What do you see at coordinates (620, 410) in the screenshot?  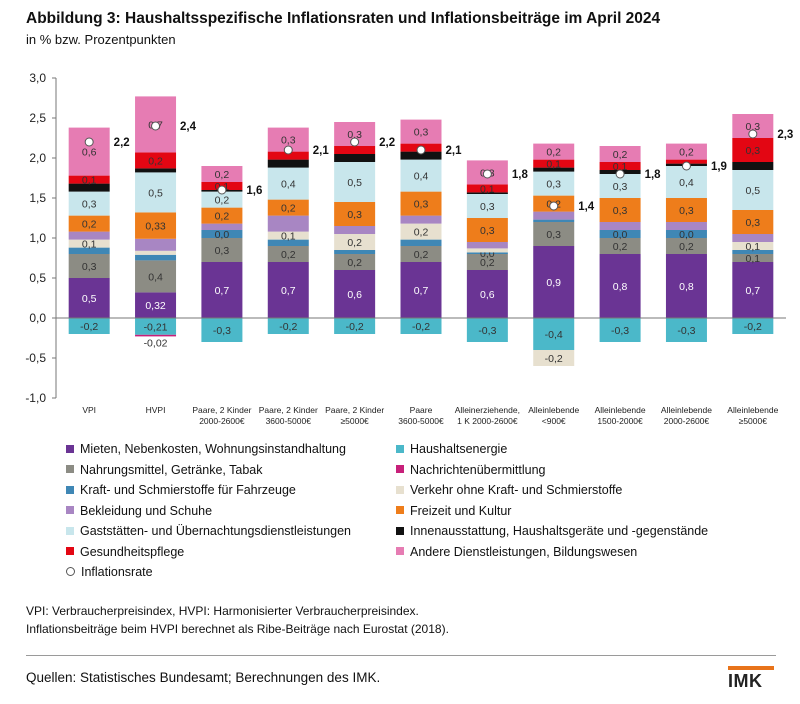 I see `category-label: Alleinlebende` at bounding box center [620, 410].